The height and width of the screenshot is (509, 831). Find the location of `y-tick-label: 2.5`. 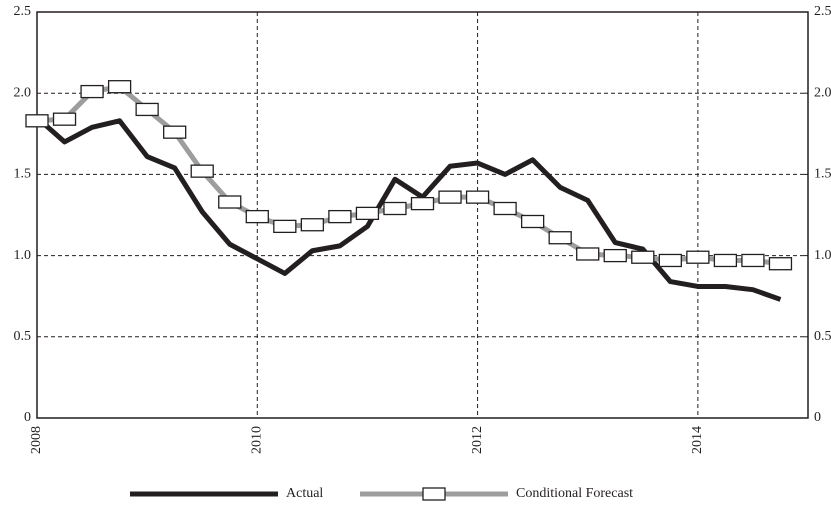

y-tick-label: 2.5 is located at coordinates (23, 11).